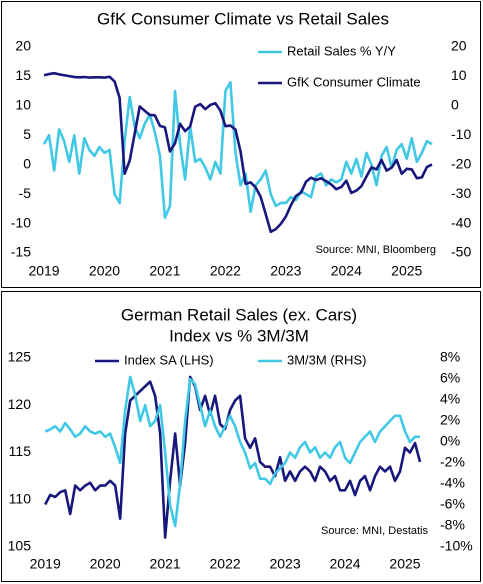 Image resolution: width=483 pixels, height=584 pixels. I want to click on source-note: Source: MNI, Bloomberg, so click(376, 250).